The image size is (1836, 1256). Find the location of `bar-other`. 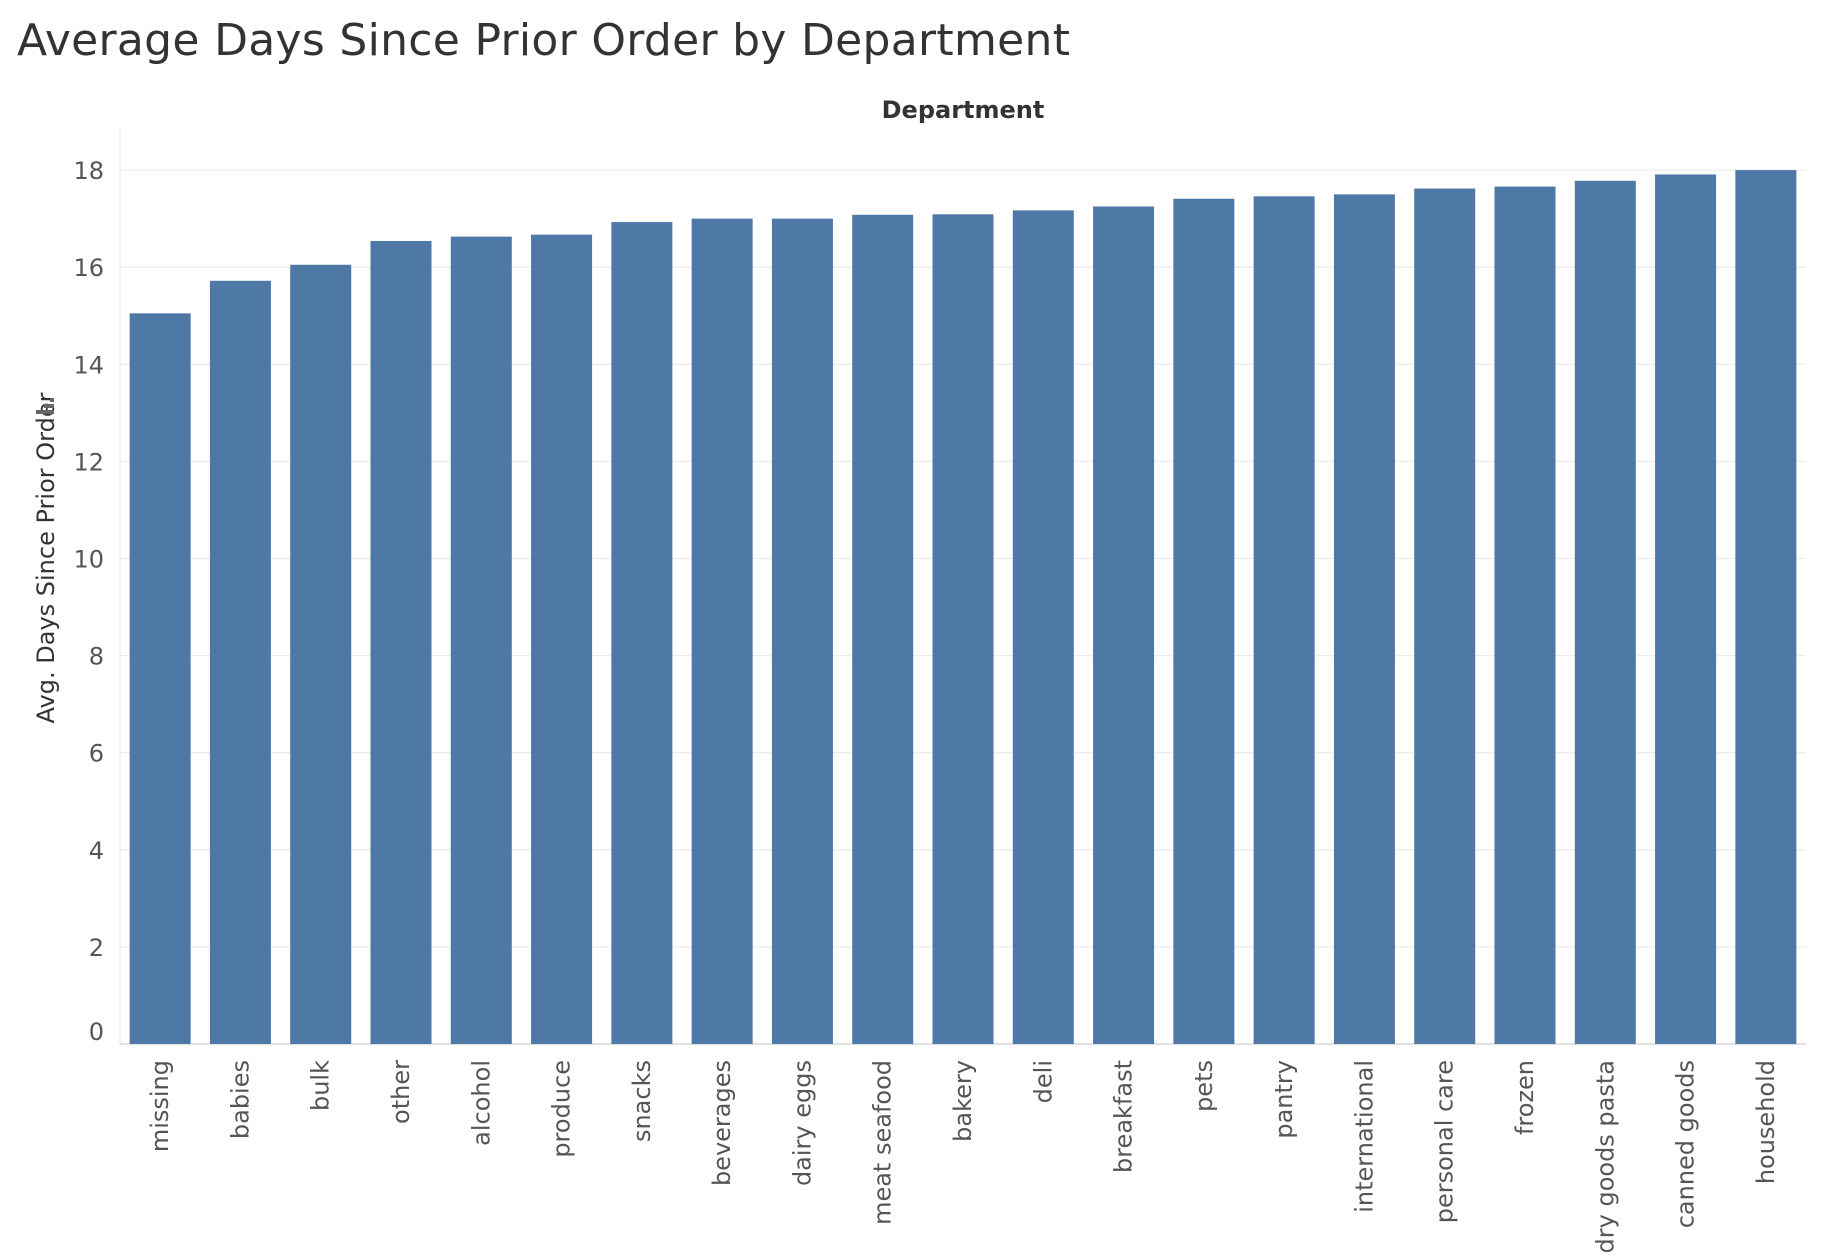

bar-other is located at coordinates (401, 642).